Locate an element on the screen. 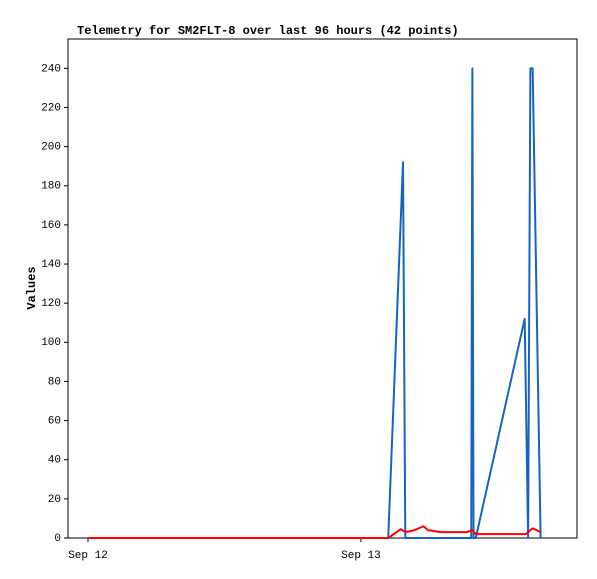 The height and width of the screenshot is (579, 597). y-tick-label: 140 is located at coordinates (51, 265).